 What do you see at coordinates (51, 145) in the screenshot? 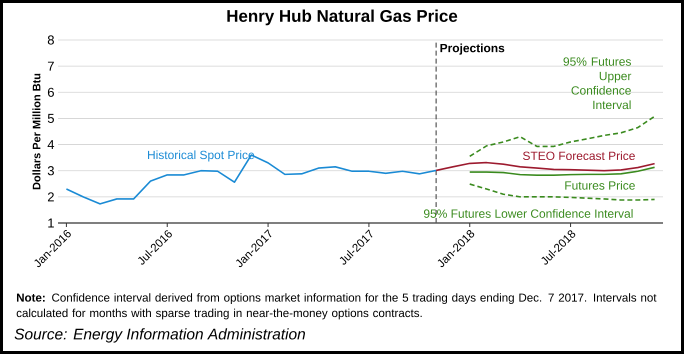
I see `y-tick-label: 4` at bounding box center [51, 145].